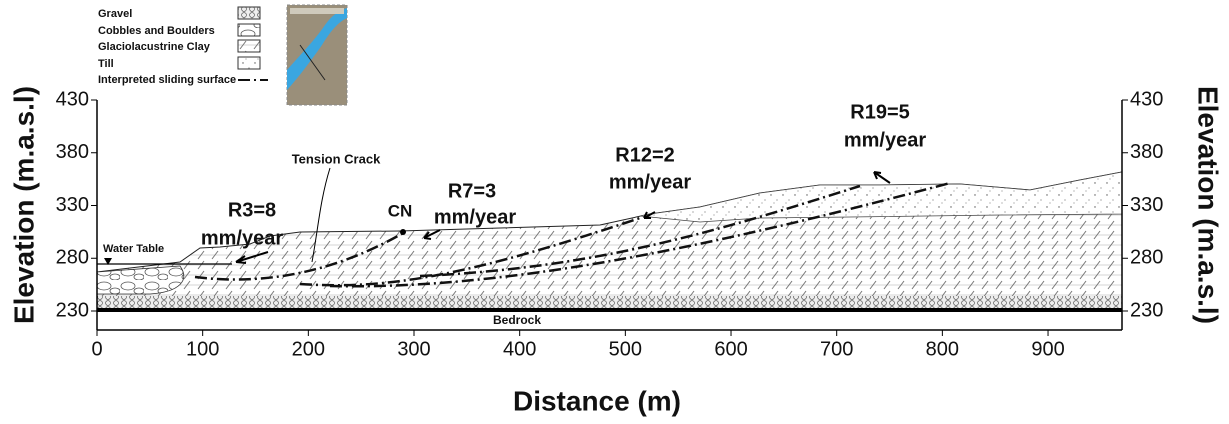  I want to click on x-tick-label: 0, so click(96, 349).